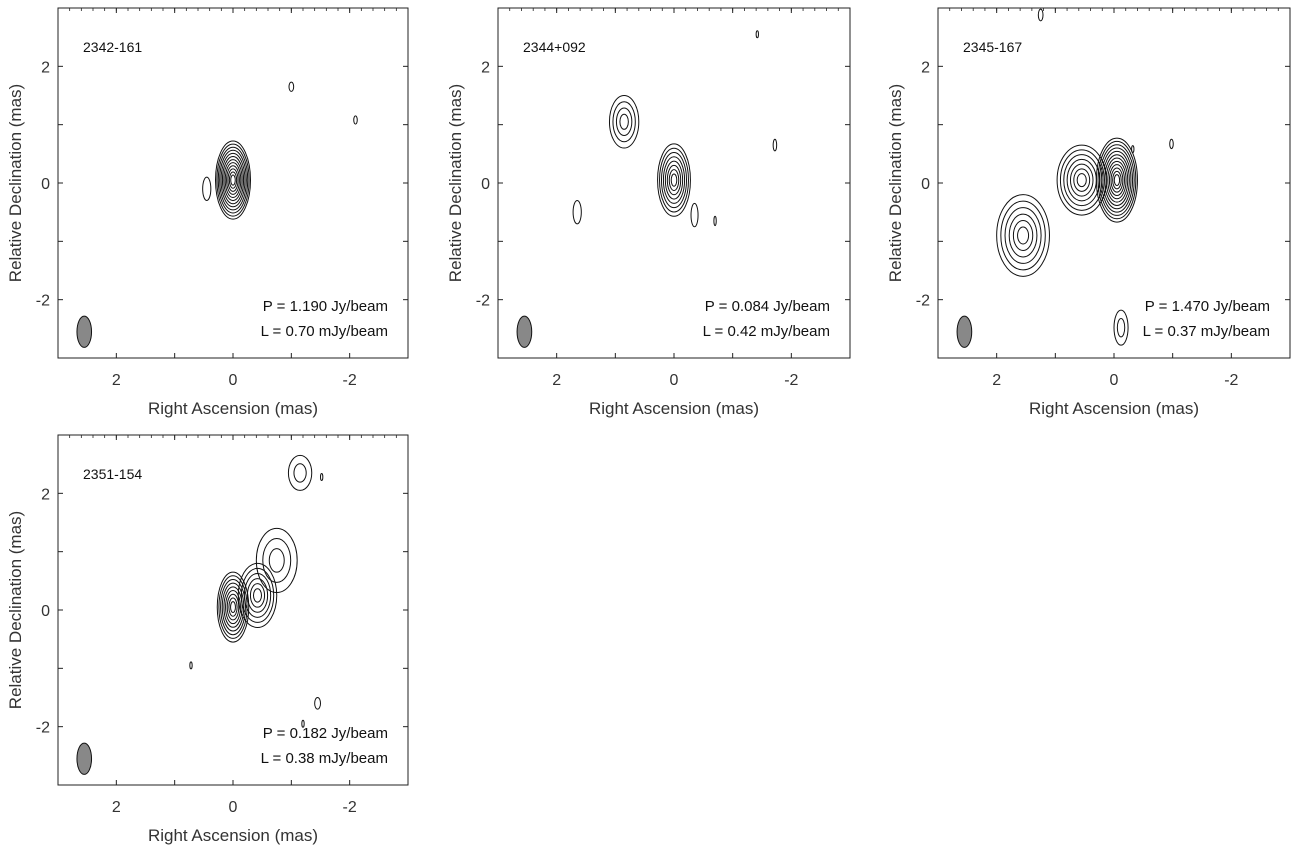 This screenshot has width=1291, height=848. Describe the element at coordinates (325, 733) in the screenshot. I see `peak-annotation: P = 0.182 Jy/beam` at that location.